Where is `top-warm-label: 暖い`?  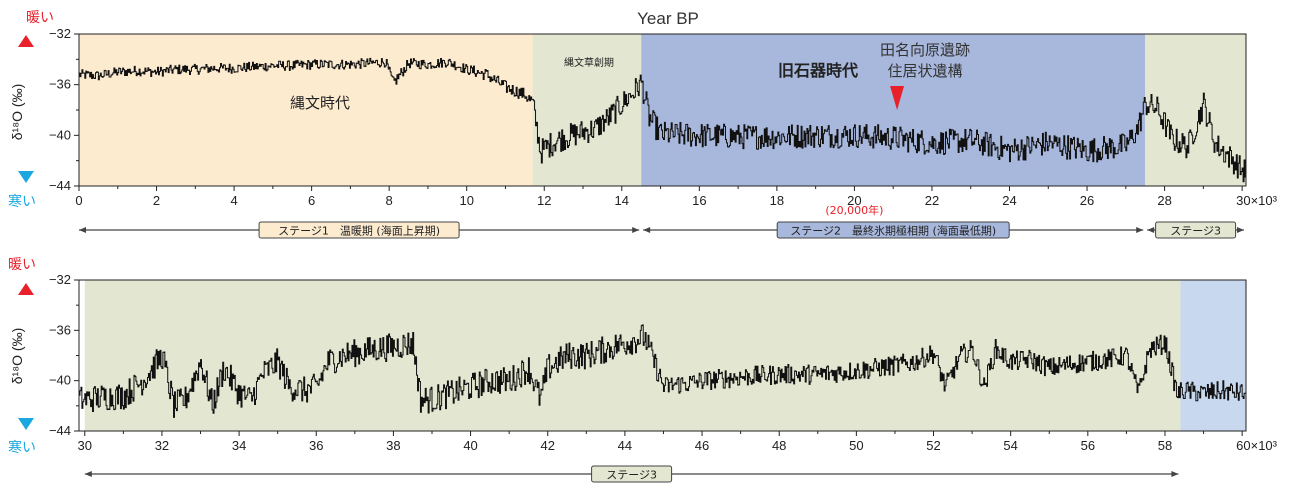
top-warm-label: 暖い is located at coordinates (40, 18).